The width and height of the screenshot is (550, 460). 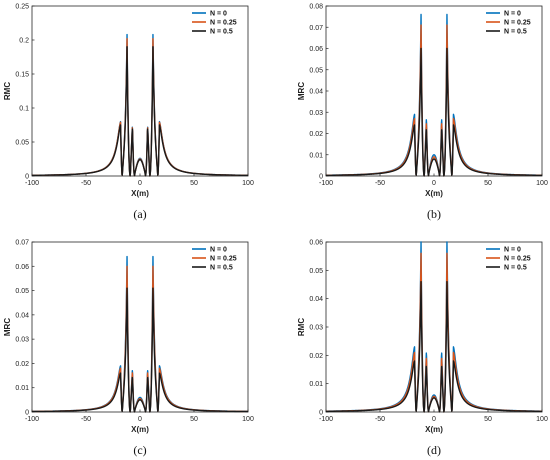 What do you see at coordinates (139, 450) in the screenshot?
I see `panel-caption: (c)` at bounding box center [139, 450].